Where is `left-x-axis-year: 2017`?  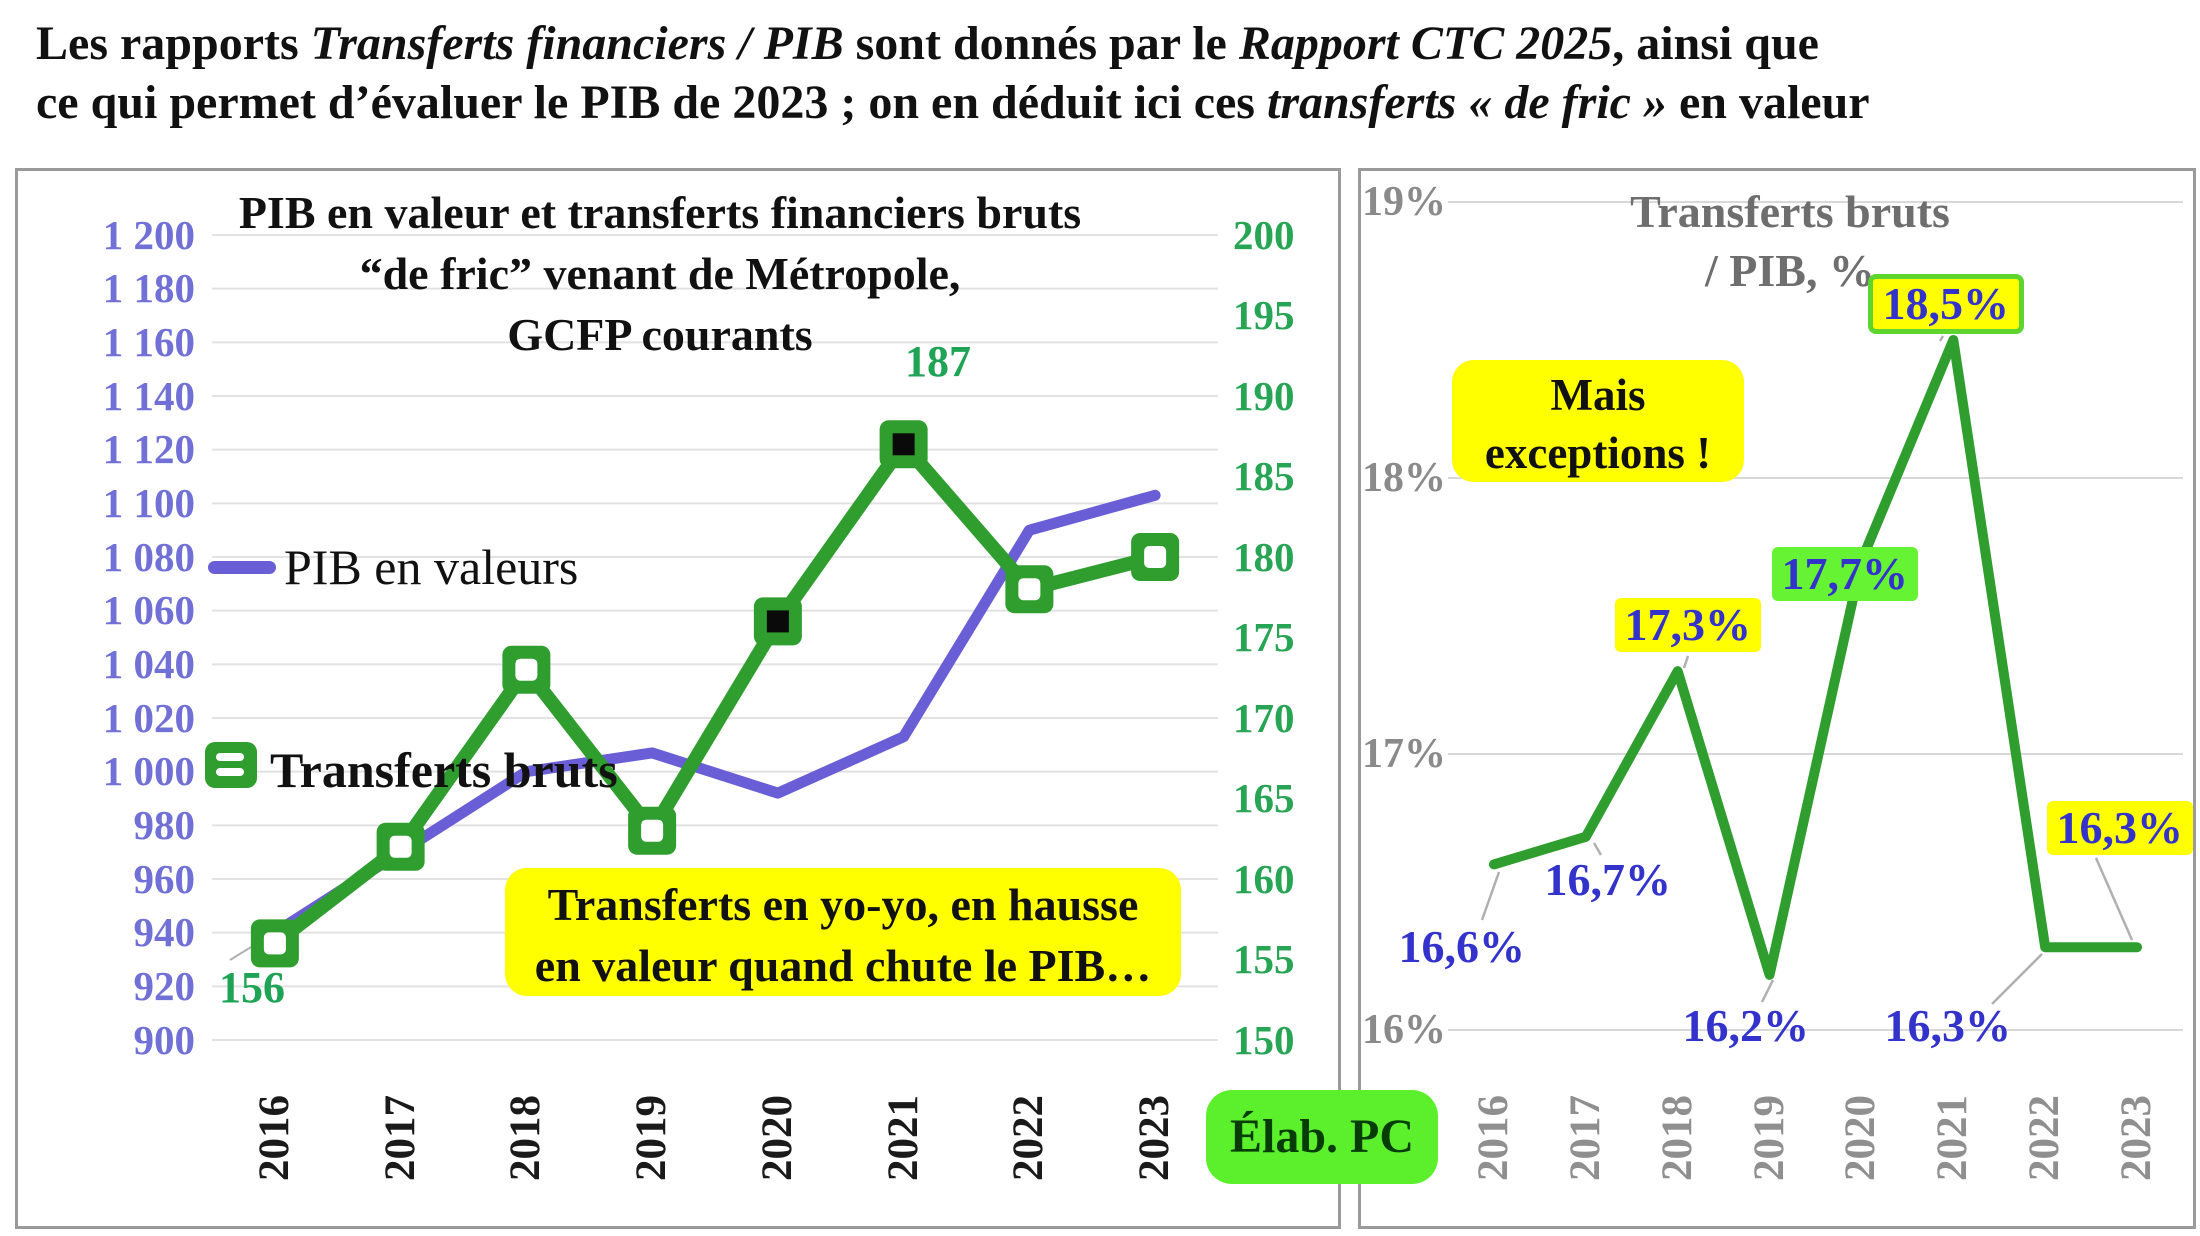 left-x-axis-year: 2017 is located at coordinates (400, 1138).